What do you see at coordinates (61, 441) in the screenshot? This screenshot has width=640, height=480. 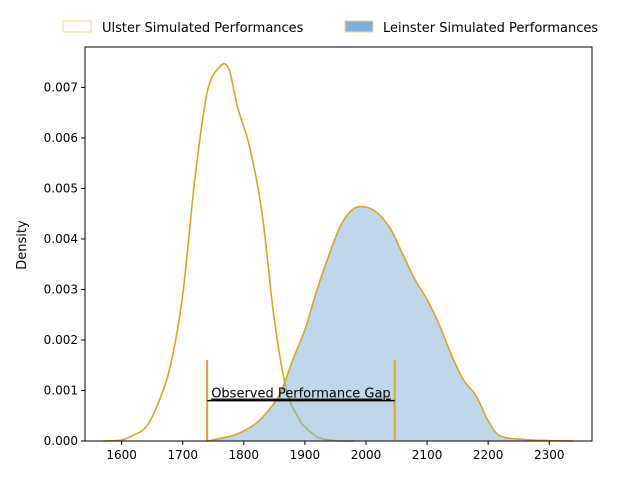 I see `y-tick-label: 0.000` at bounding box center [61, 441].